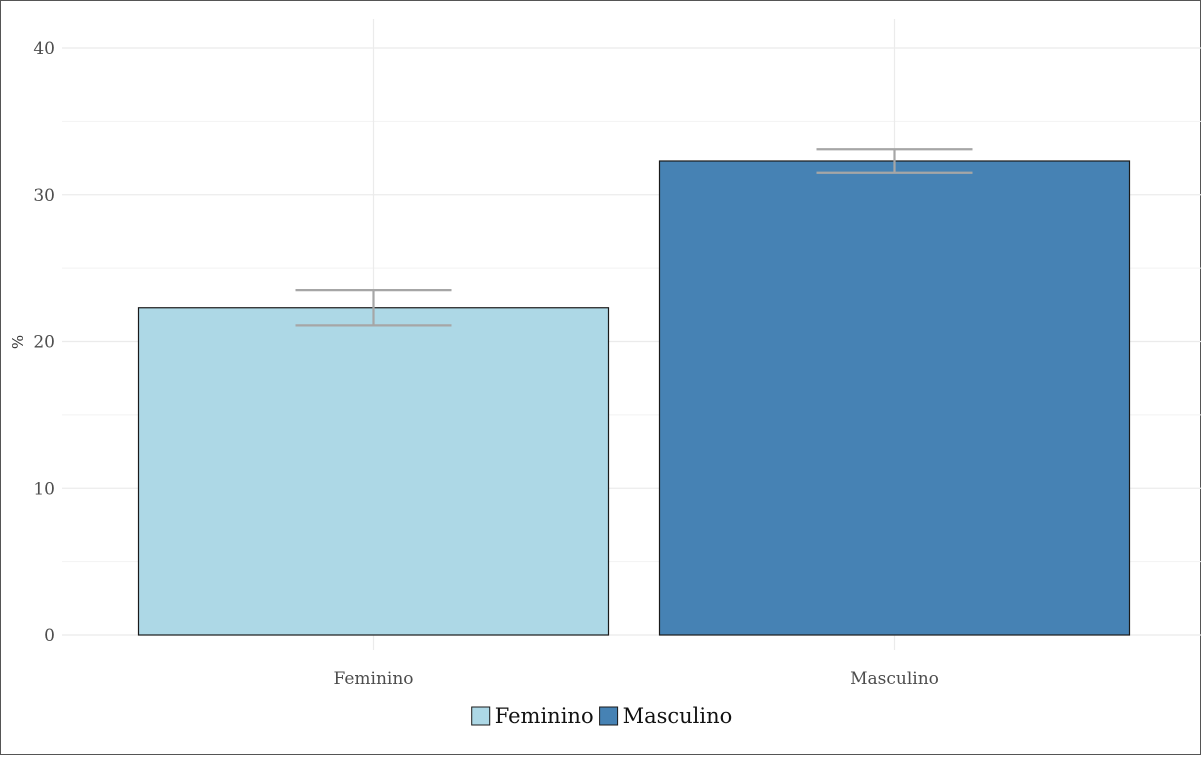 Image resolution: width=1202 pixels, height=757 pixels. What do you see at coordinates (18, 342) in the screenshot?
I see `y-axis-label: %` at bounding box center [18, 342].